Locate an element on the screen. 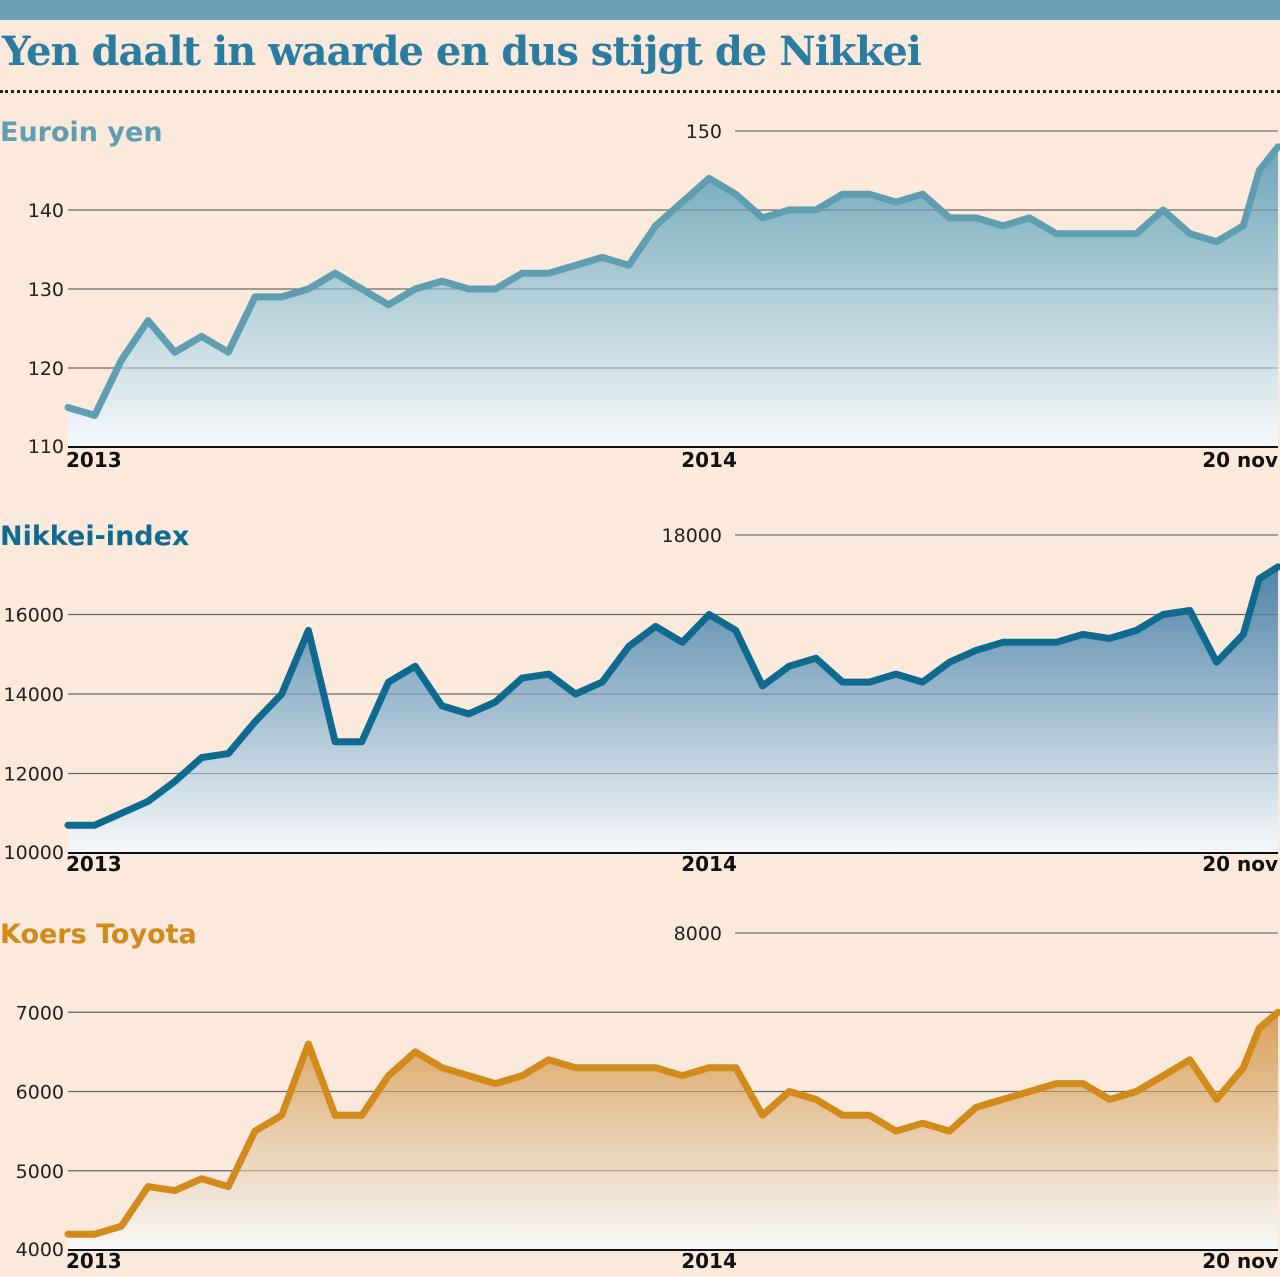 The width and height of the screenshot is (1280, 1277). header-bar is located at coordinates (640, 10).